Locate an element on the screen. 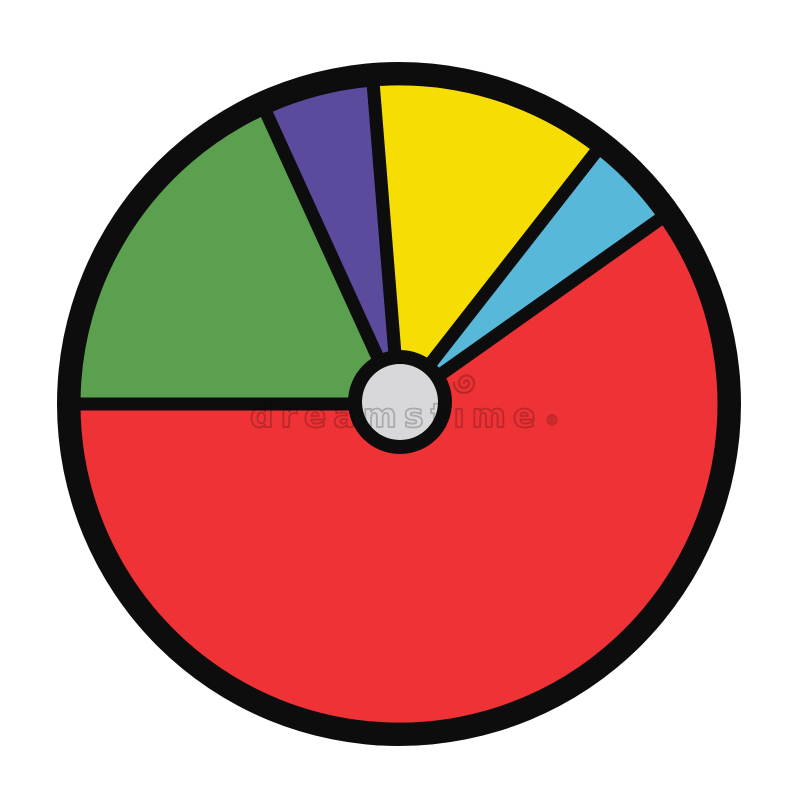 Image resolution: width=800 pixels, height=800 pixels. pie-hub is located at coordinates (400, 402).